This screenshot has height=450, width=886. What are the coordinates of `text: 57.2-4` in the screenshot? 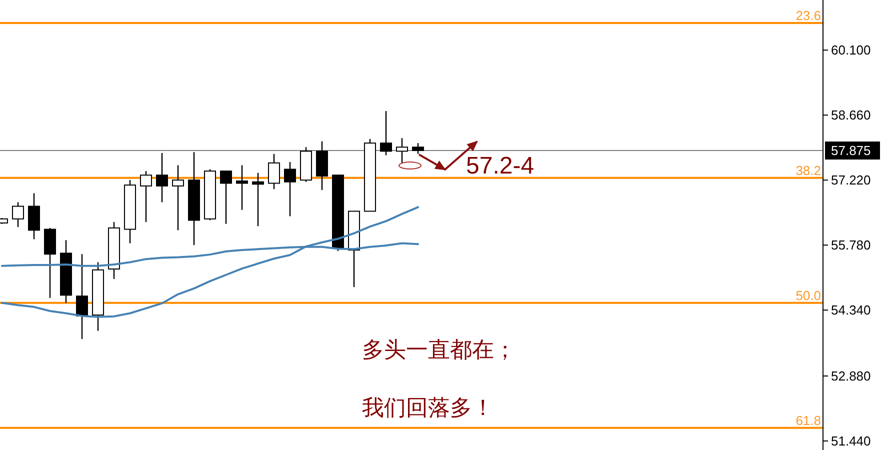 It's located at (500, 166).